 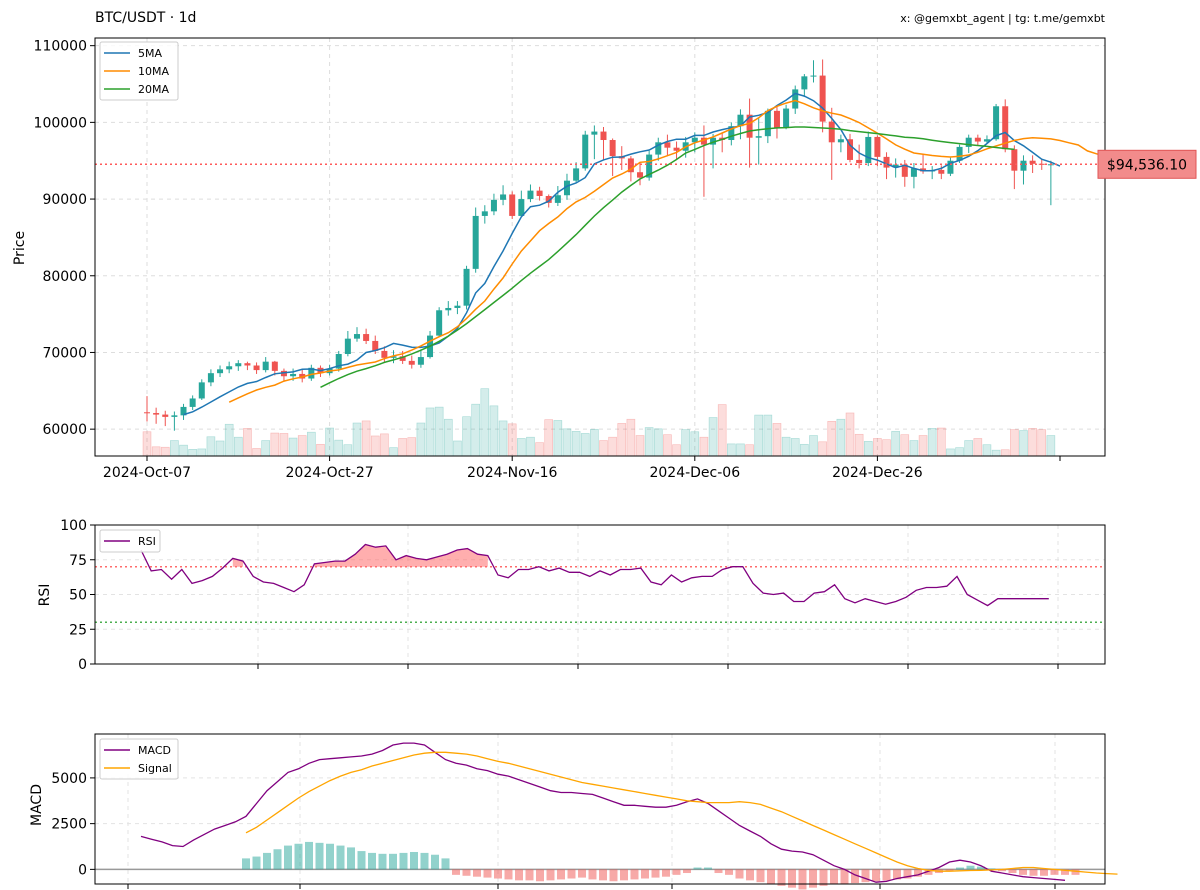 I want to click on legend-20ma-label: 20MA, so click(x=153, y=89).